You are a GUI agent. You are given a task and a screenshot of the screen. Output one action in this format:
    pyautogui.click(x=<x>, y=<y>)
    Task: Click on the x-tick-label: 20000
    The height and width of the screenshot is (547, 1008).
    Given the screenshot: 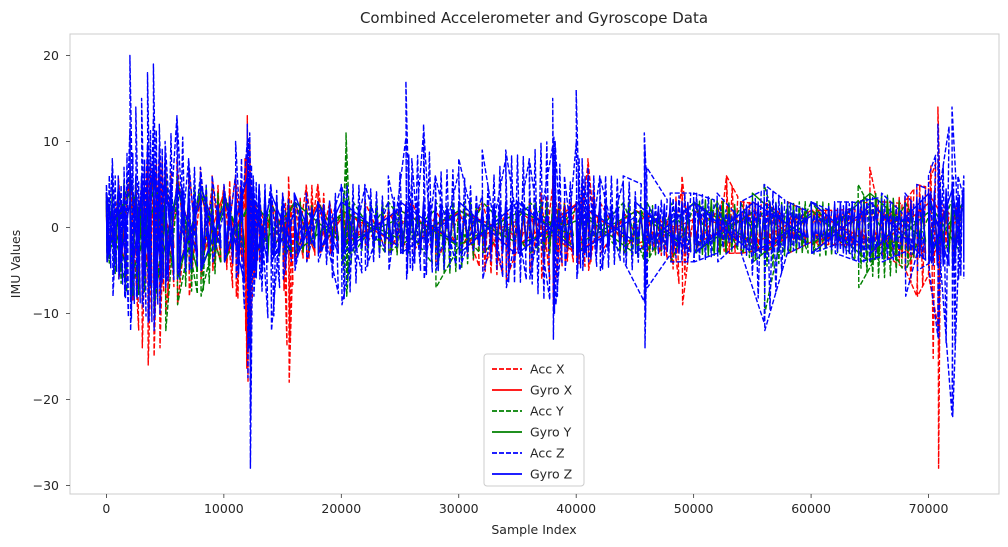 What is the action you would take?
    pyautogui.click(x=341, y=508)
    